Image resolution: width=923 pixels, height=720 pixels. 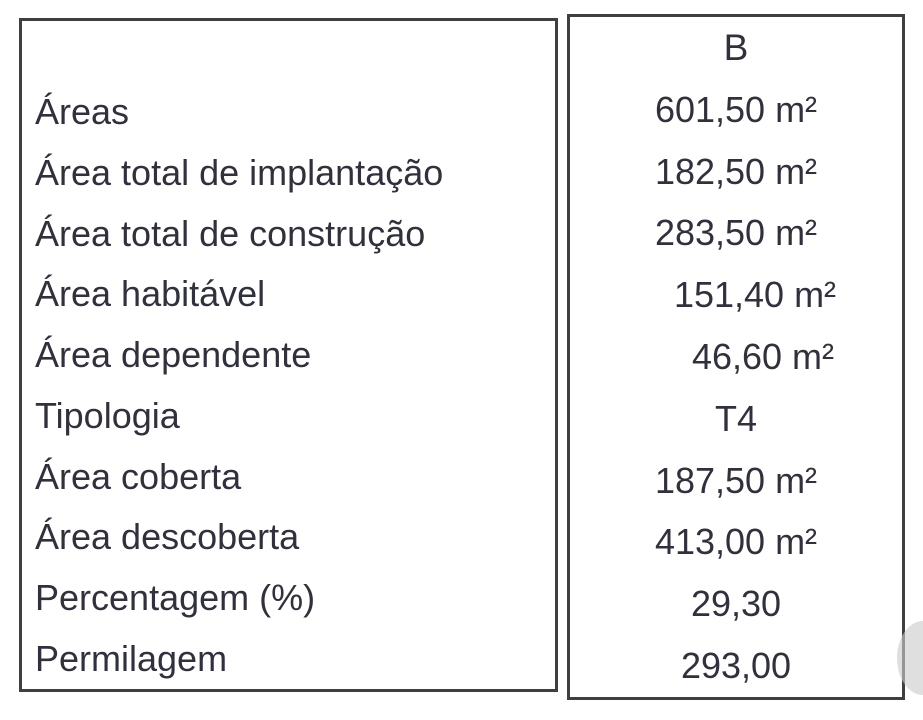 What do you see at coordinates (736, 171) in the screenshot?
I see `value-area-total-implantacao: 182,50 m²` at bounding box center [736, 171].